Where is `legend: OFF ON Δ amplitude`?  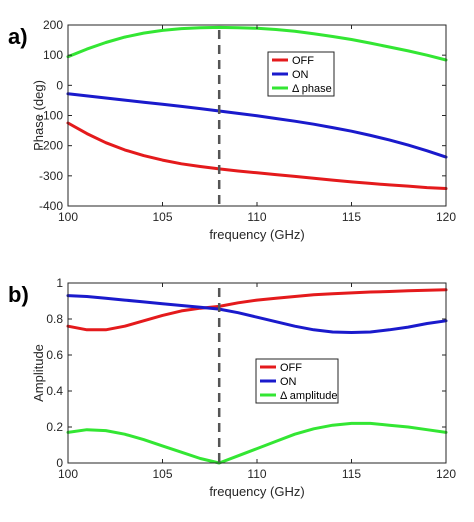
legend: OFF ON Δ amplitude is located at coordinates (297, 381).